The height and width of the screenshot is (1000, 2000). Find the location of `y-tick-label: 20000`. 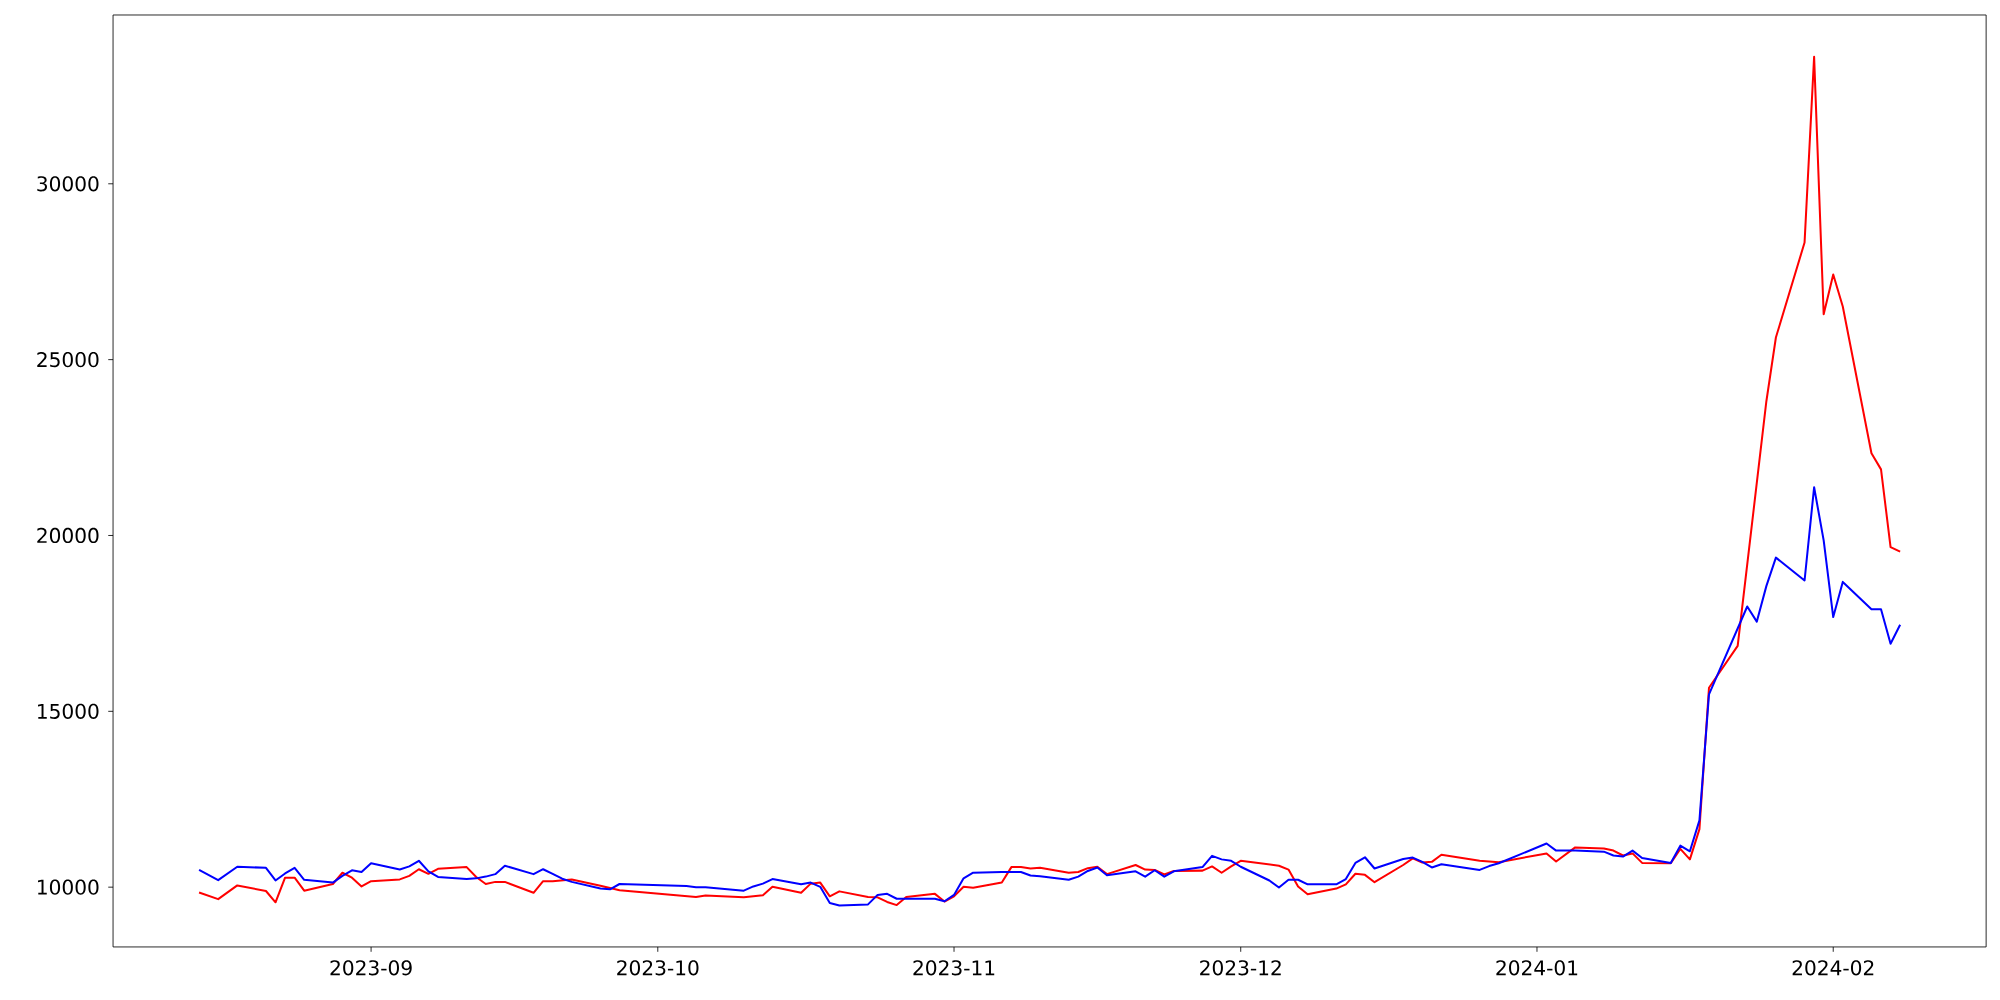

y-tick-label: 20000 is located at coordinates (68, 535).